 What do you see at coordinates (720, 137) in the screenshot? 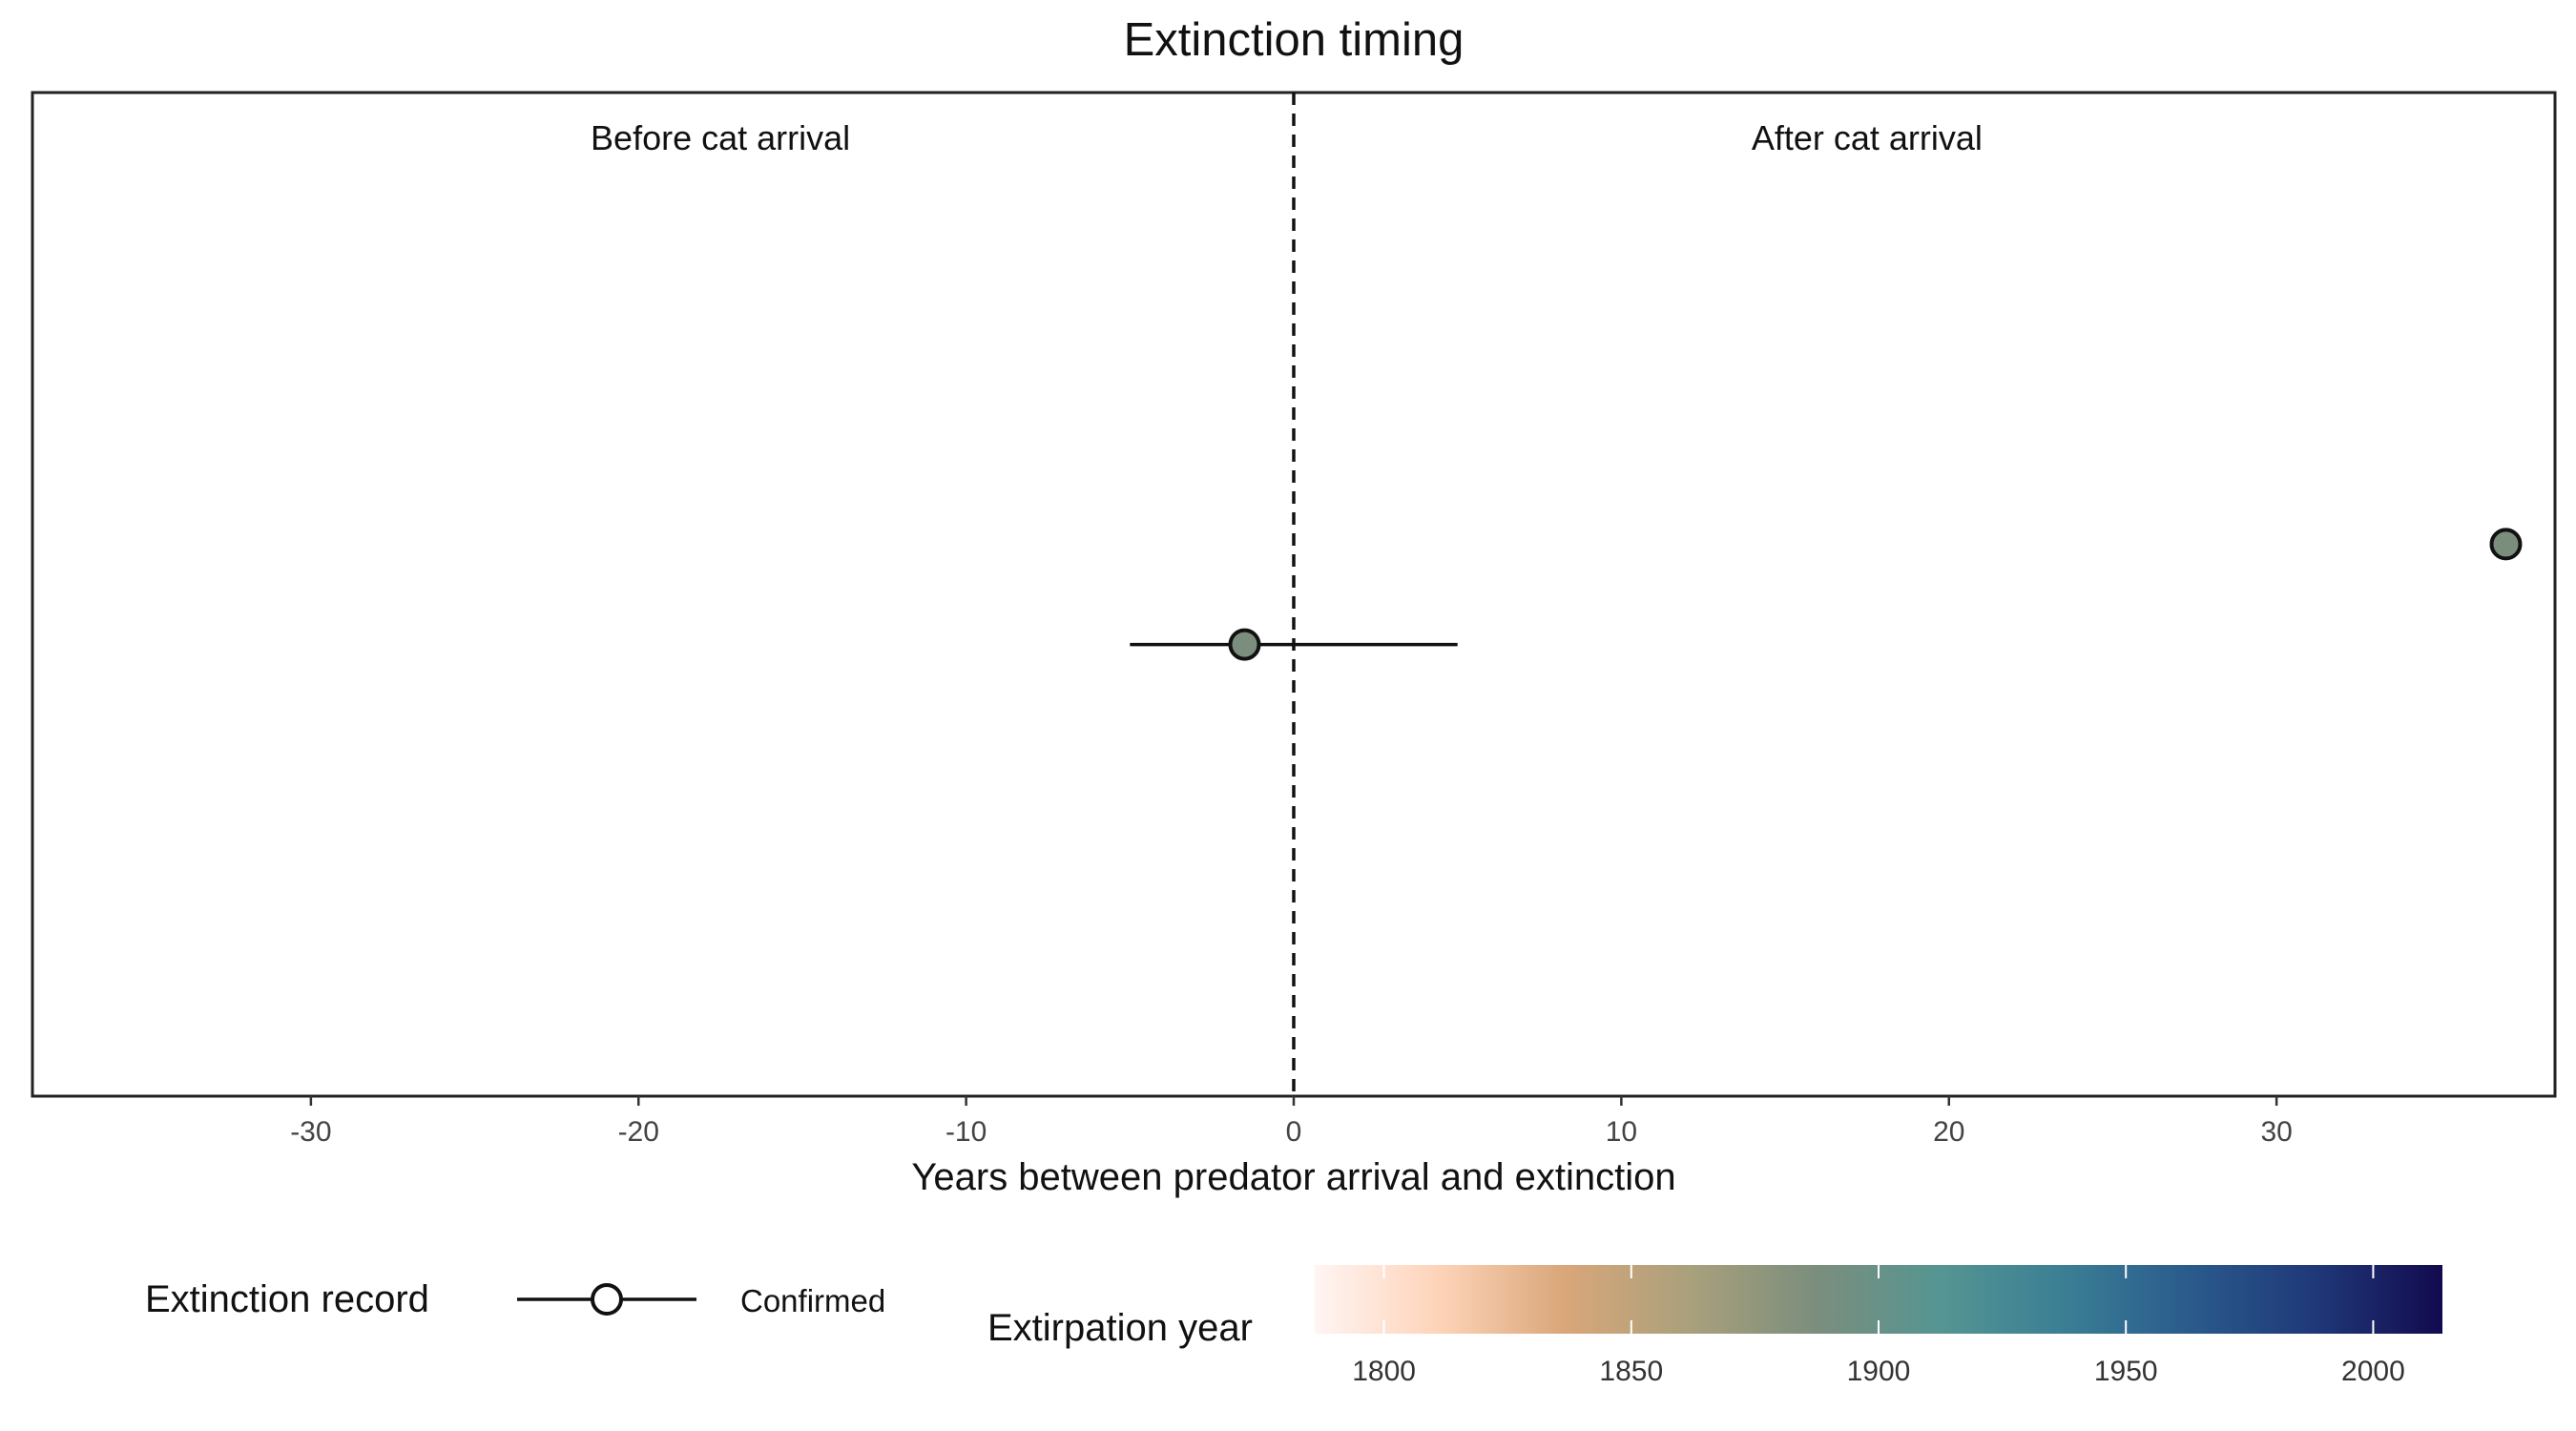
I see `region-label: Before cat arrival` at bounding box center [720, 137].